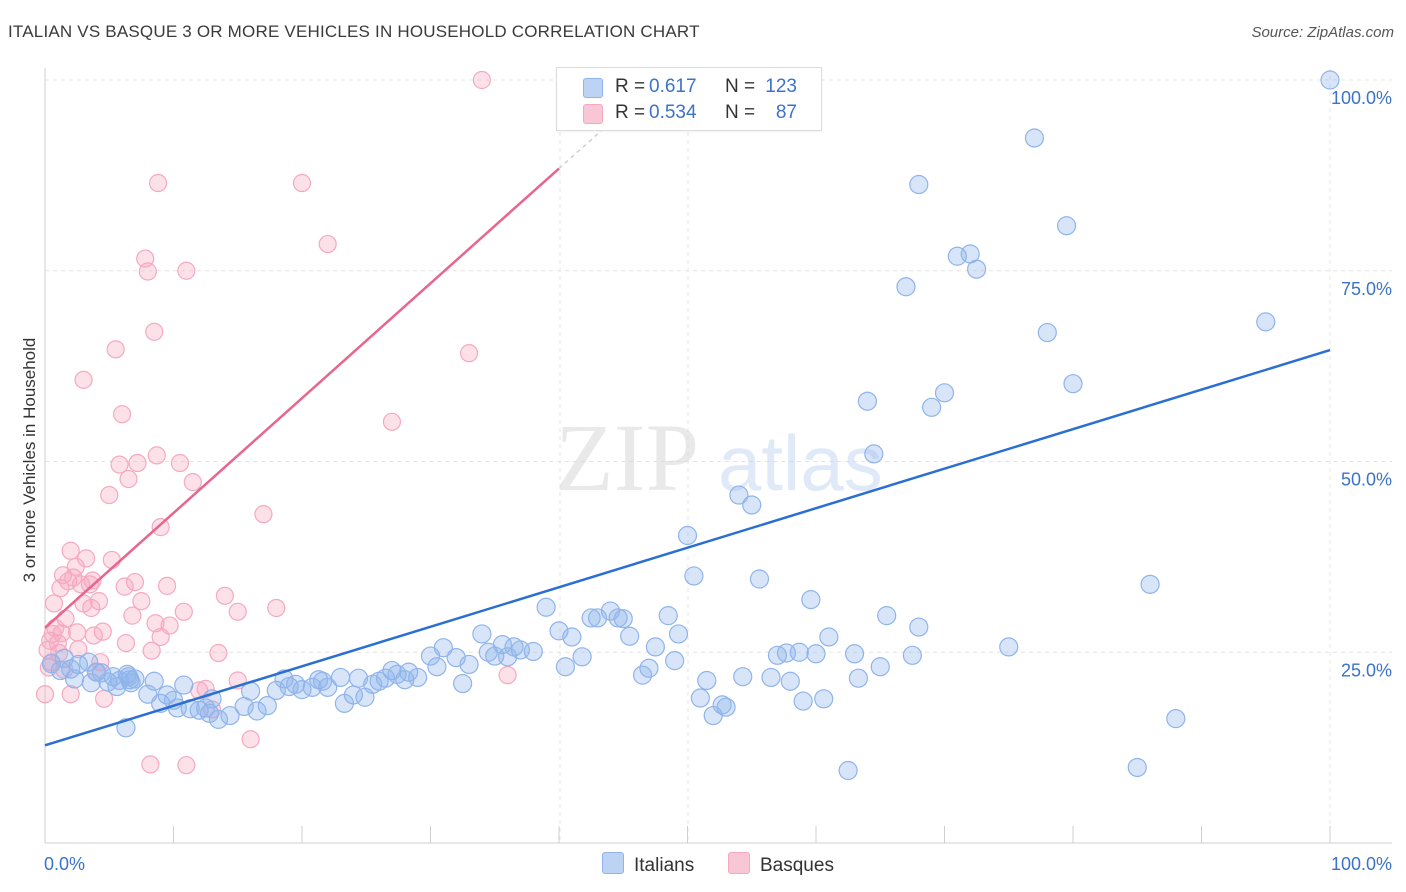  I want to click on legend-swatch-italians, so click(593, 88).